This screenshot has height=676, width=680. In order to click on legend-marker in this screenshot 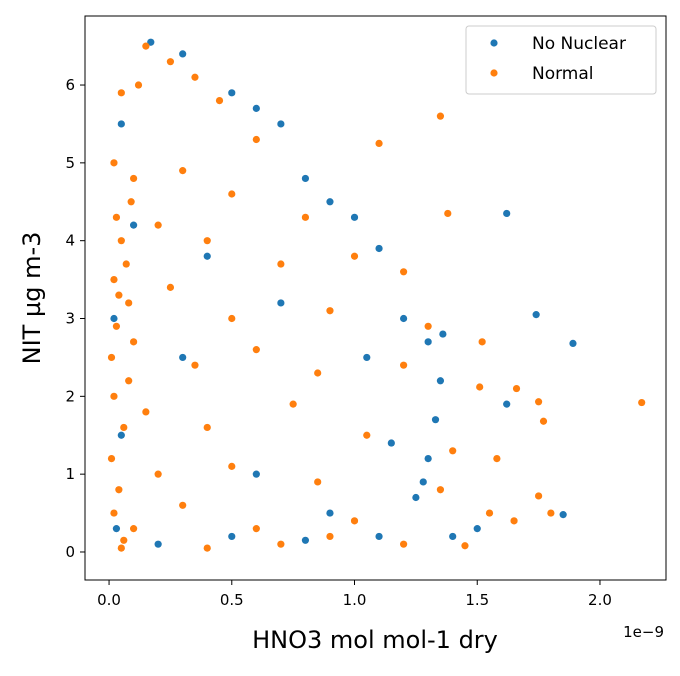, I will do `click(494, 73)`.